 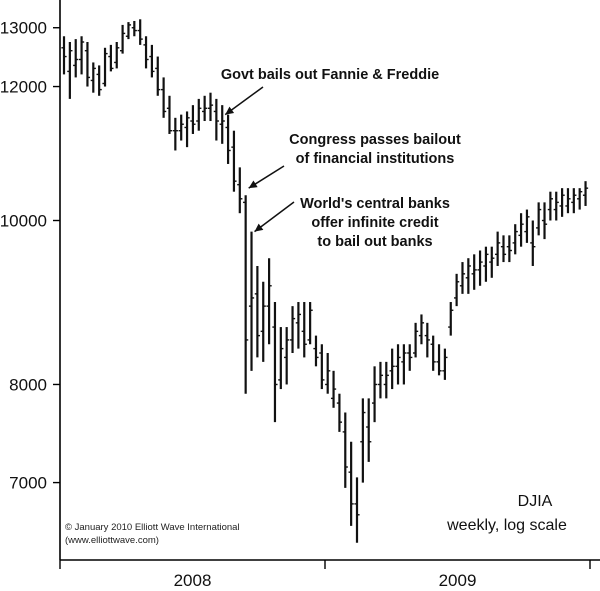 What do you see at coordinates (506, 525) in the screenshot?
I see `legend-scale-note: weekly, log scale` at bounding box center [506, 525].